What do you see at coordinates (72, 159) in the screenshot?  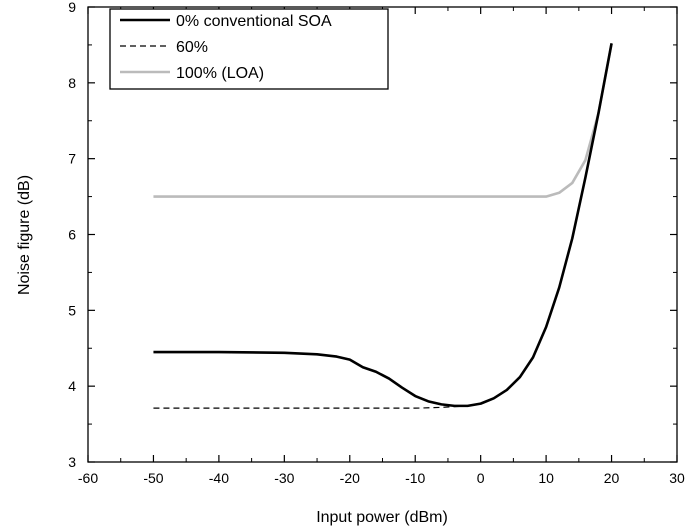 I see `y-tick-label: 7` at bounding box center [72, 159].